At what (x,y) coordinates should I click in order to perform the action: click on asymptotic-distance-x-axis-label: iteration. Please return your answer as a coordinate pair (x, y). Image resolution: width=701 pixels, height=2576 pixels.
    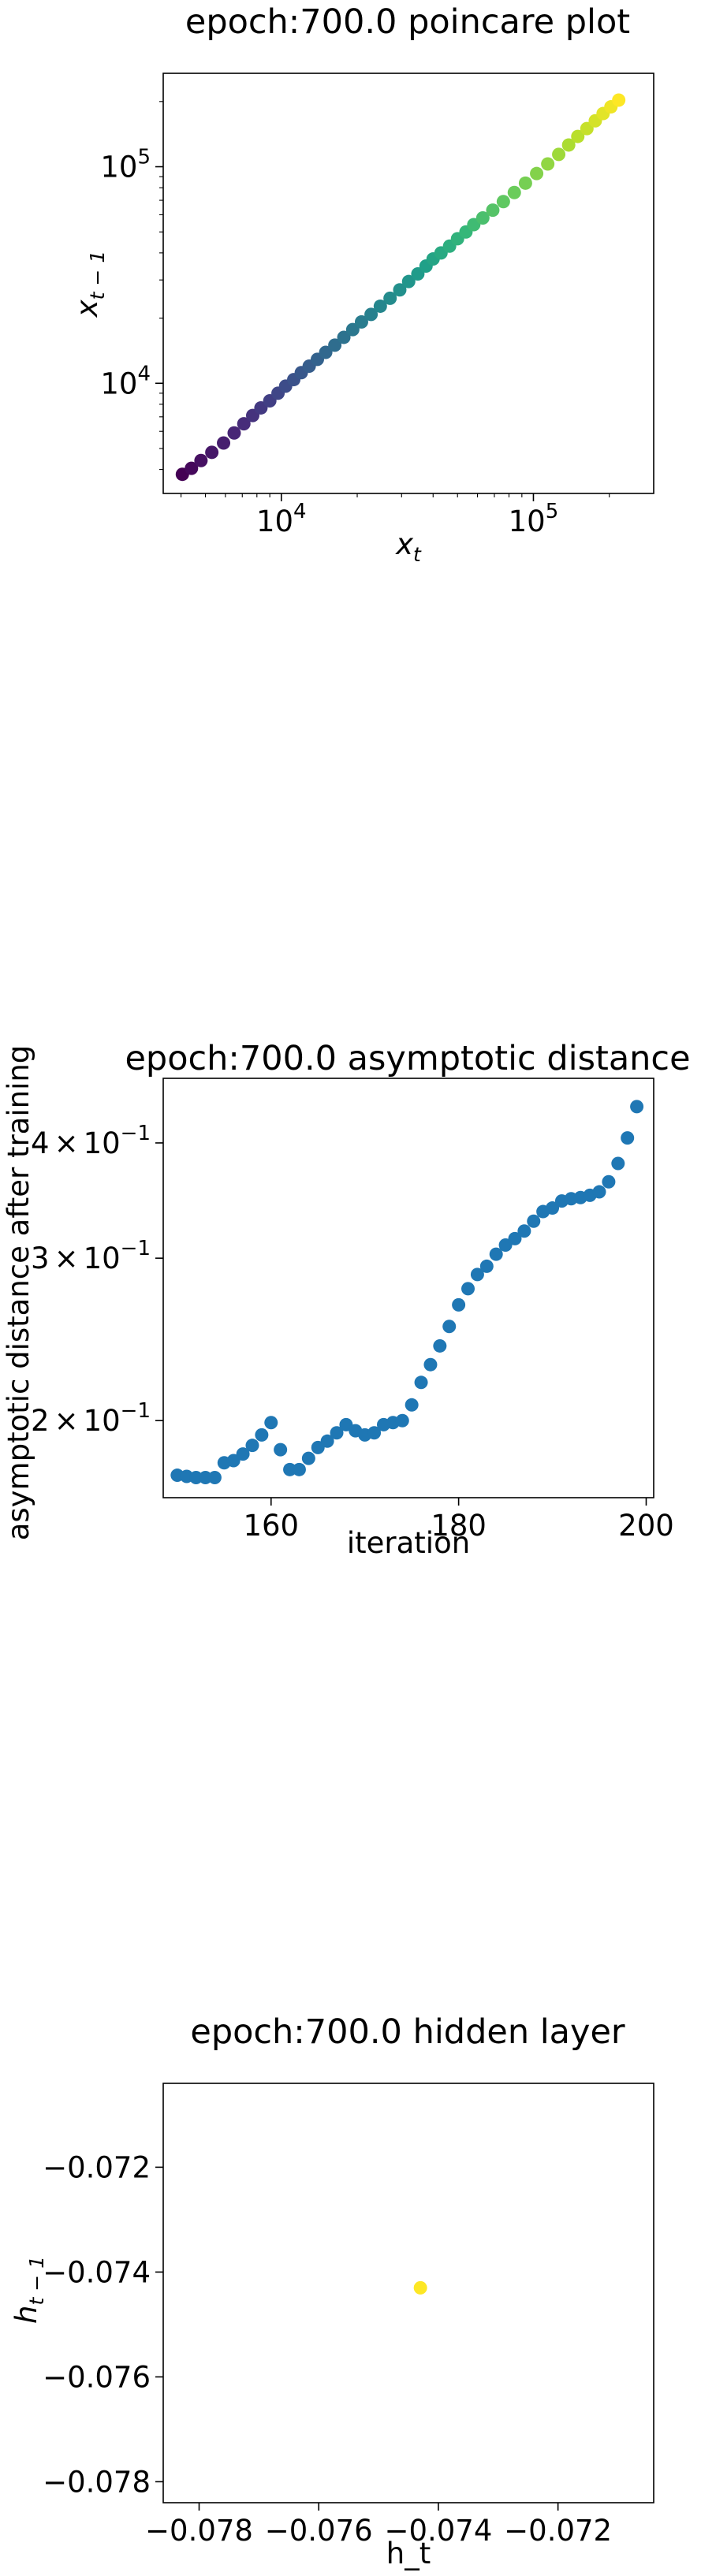
    Looking at the image, I should click on (408, 1543).